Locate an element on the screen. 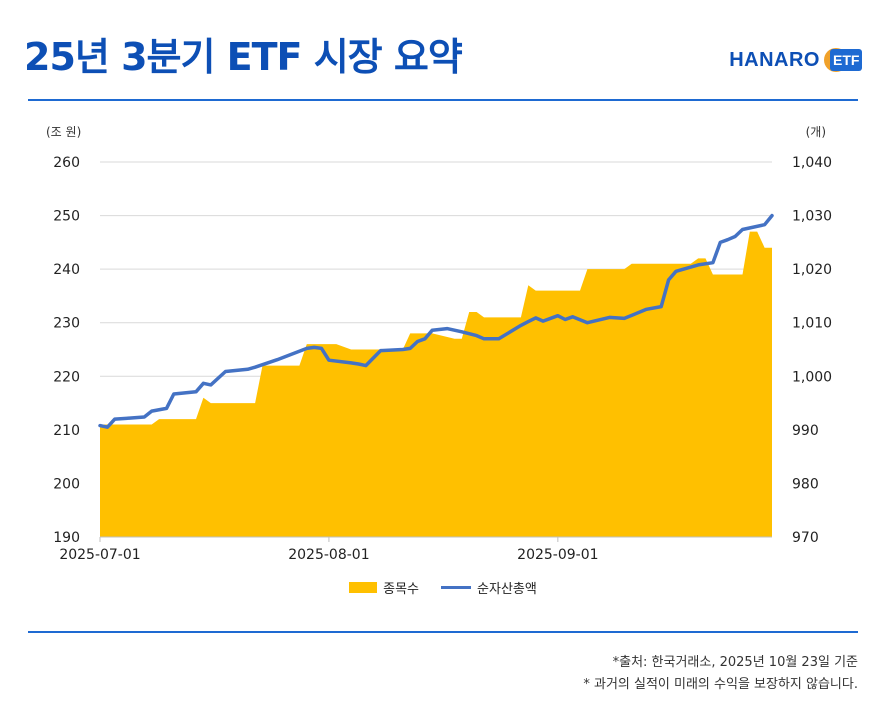 Image resolution: width=886 pixels, height=711 pixels. logo-etf-label: ETF is located at coordinates (846, 60).